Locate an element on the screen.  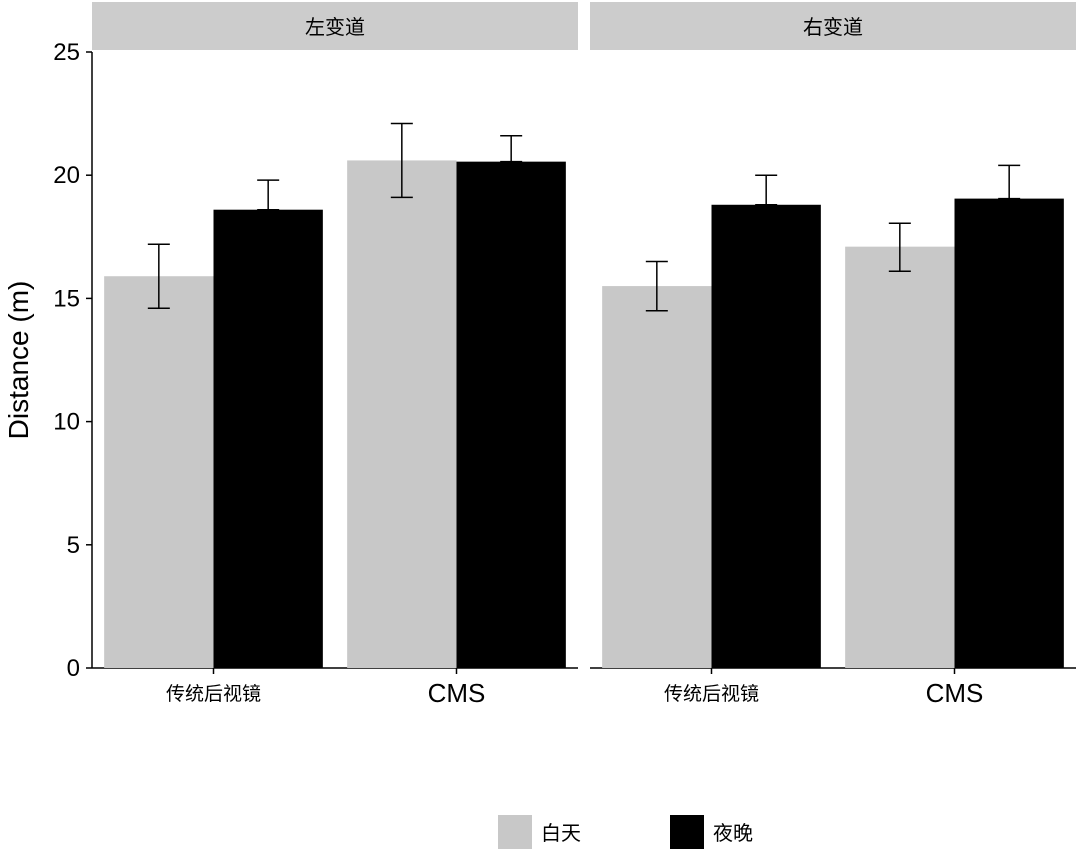
y-tick-label: 20 is located at coordinates (66, 175).